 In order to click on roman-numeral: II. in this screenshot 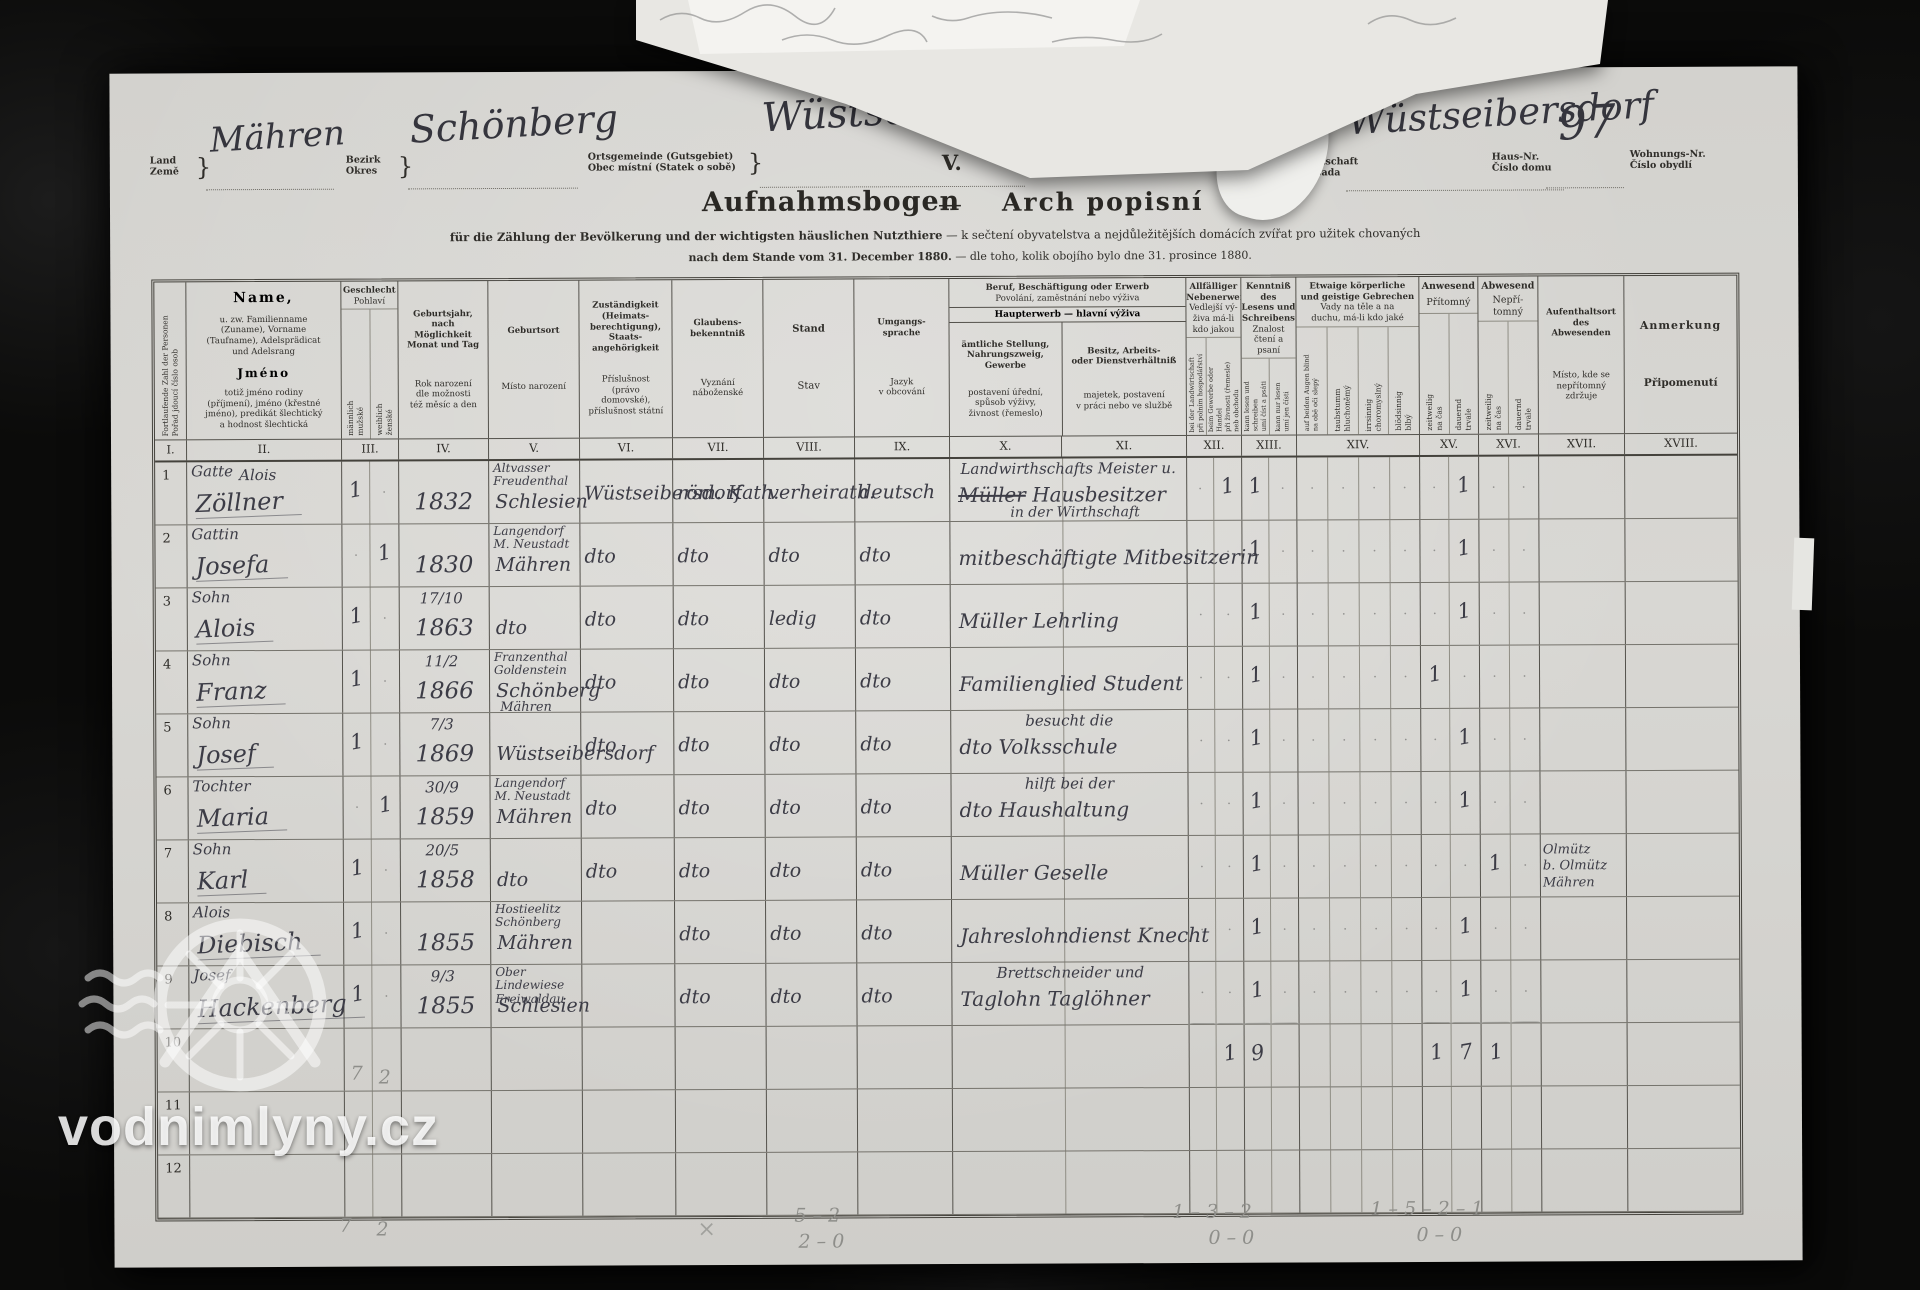, I will do `click(265, 450)`.